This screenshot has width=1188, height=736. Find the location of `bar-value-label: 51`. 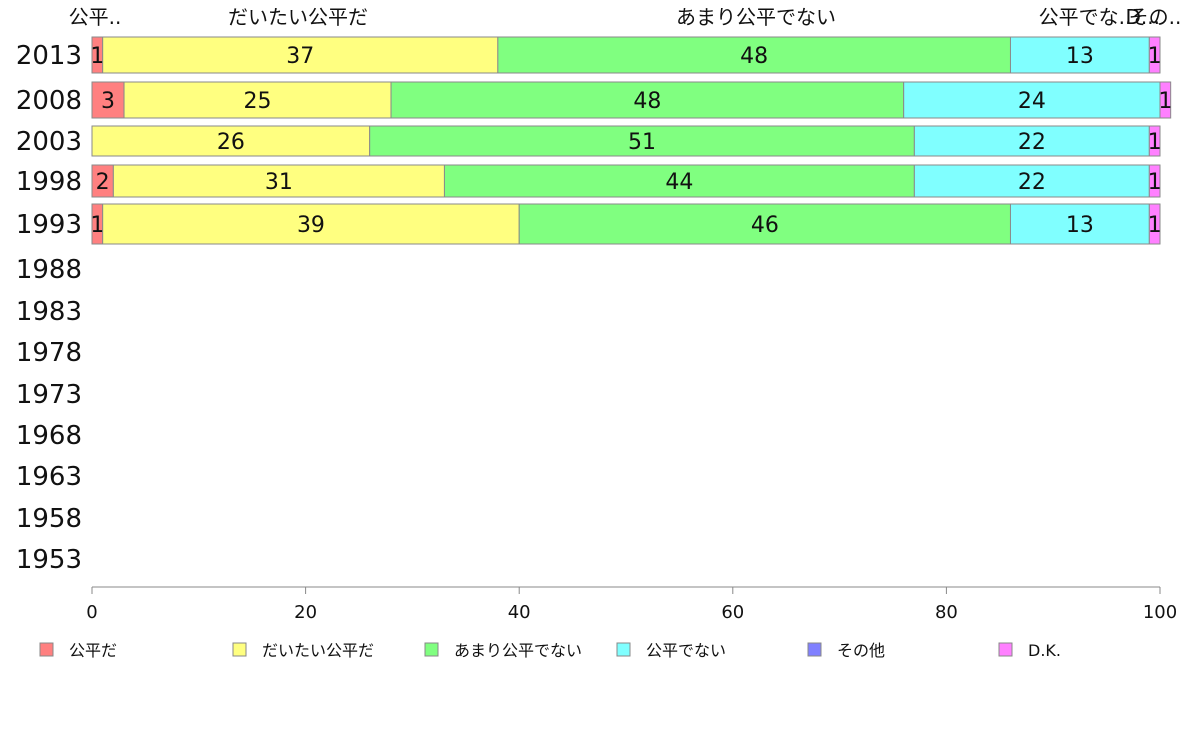

bar-value-label: 51 is located at coordinates (642, 142).